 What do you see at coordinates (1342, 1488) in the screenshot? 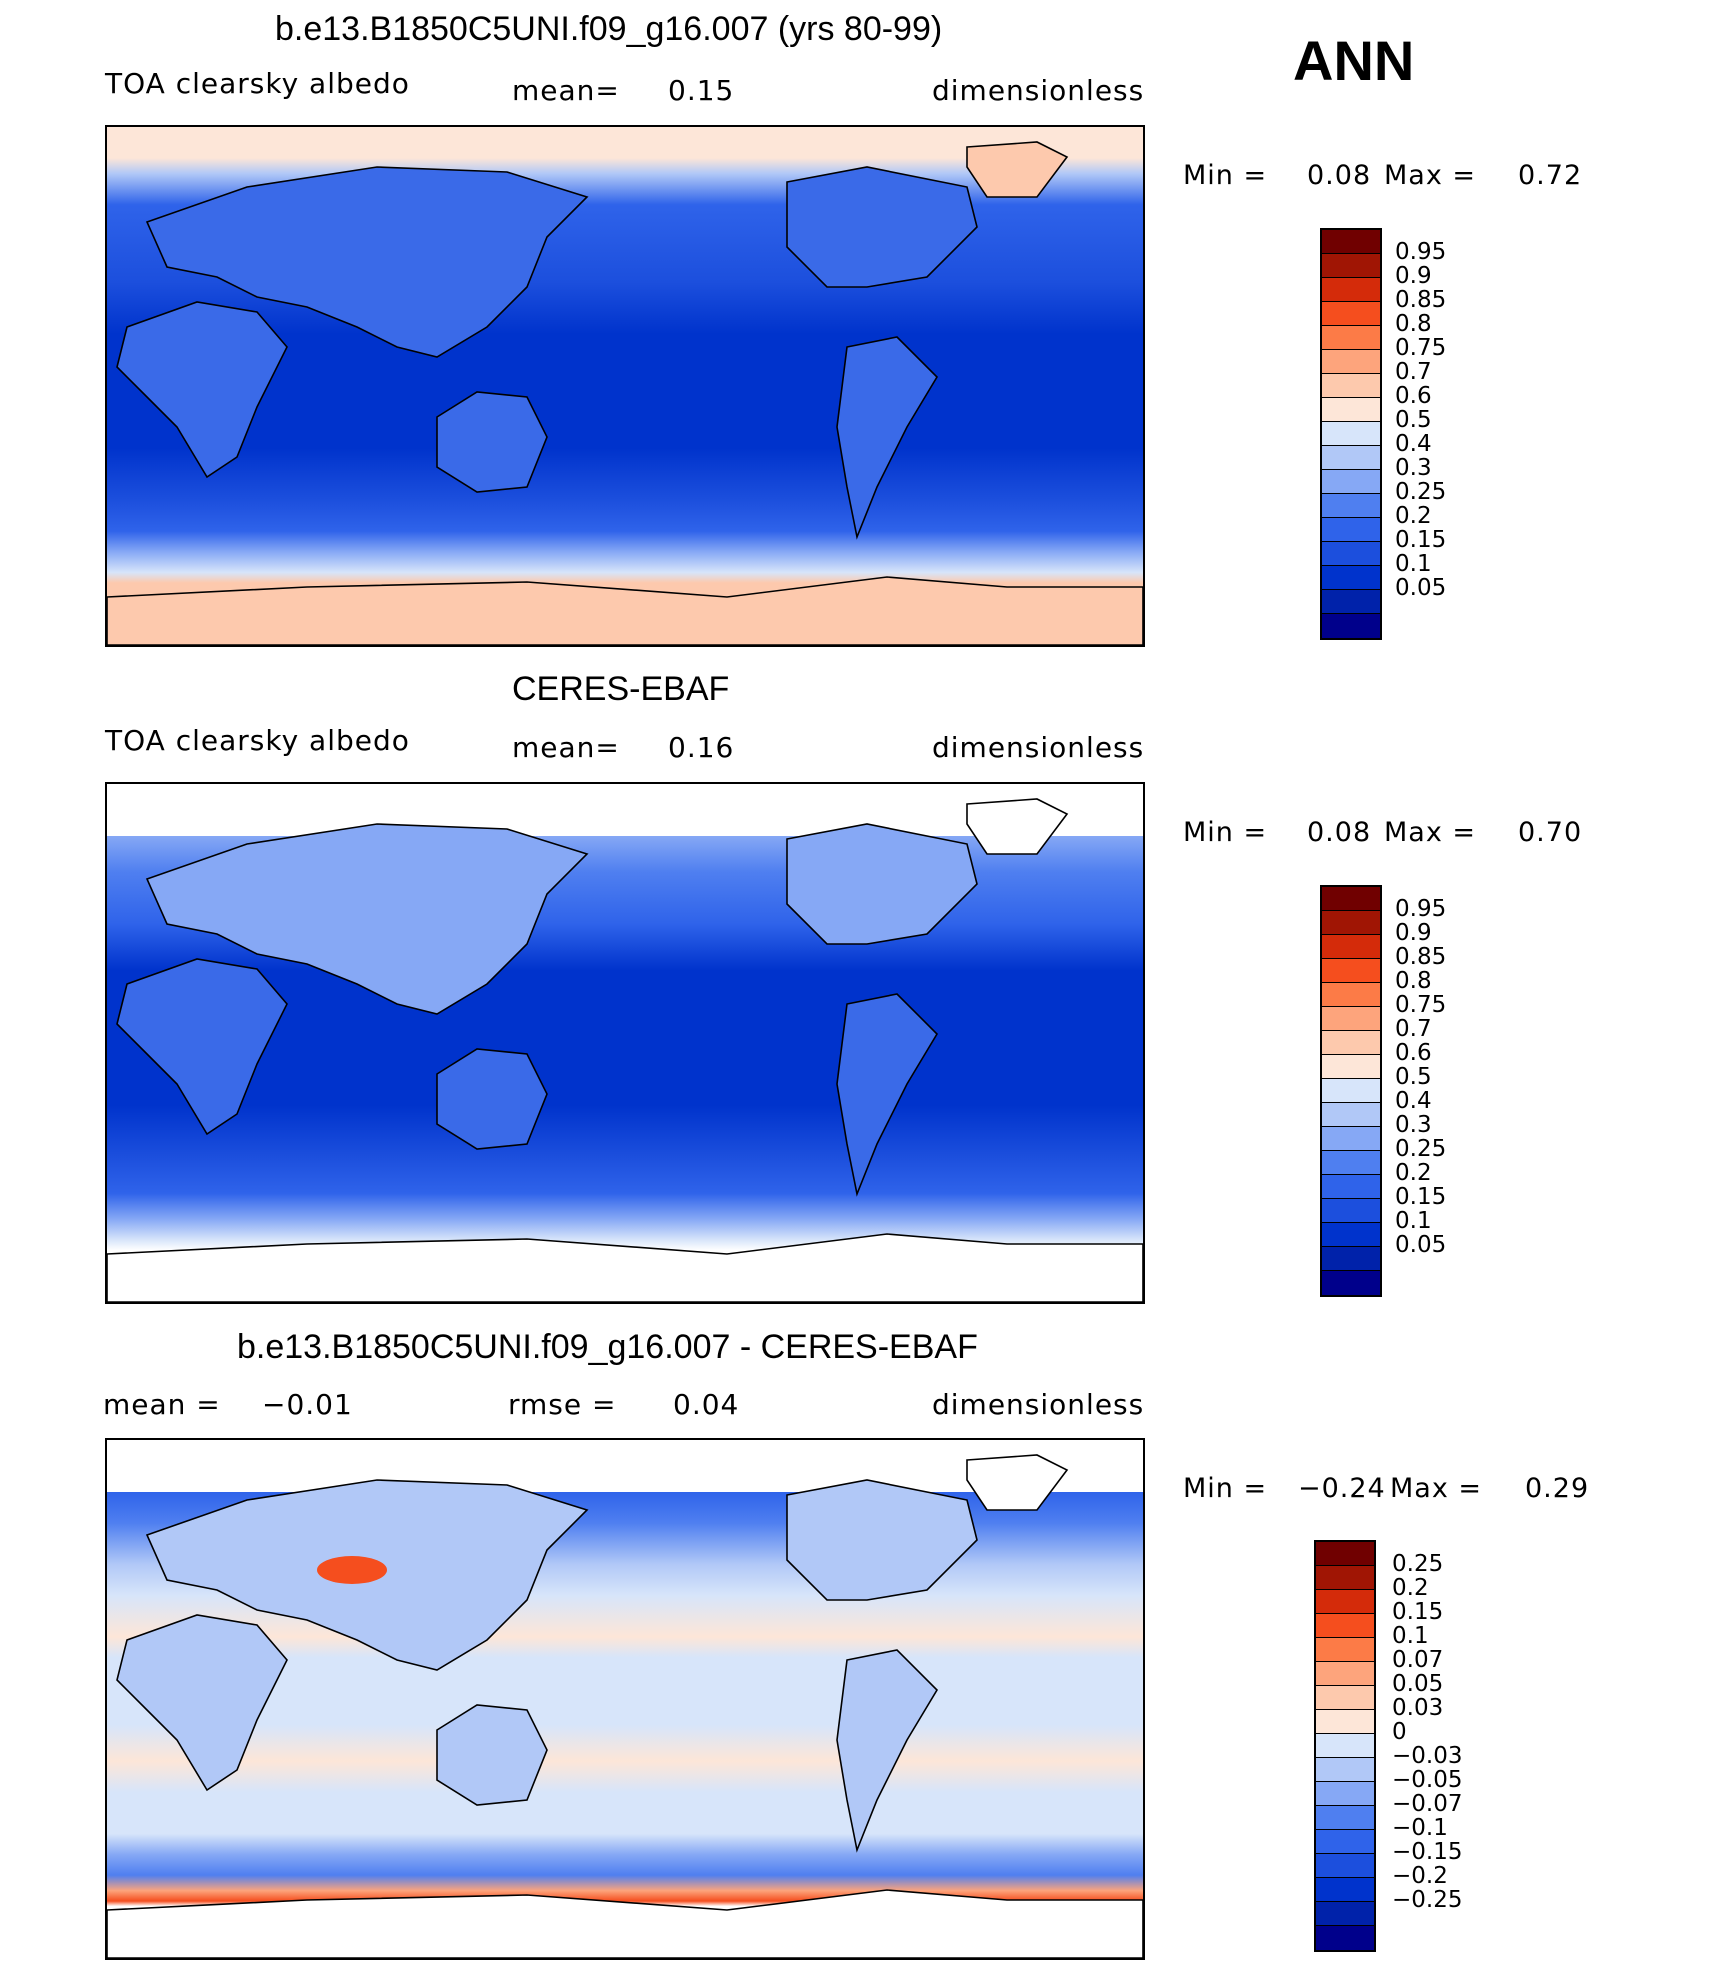
I see `panel3-min-value: −0.24` at bounding box center [1342, 1488].